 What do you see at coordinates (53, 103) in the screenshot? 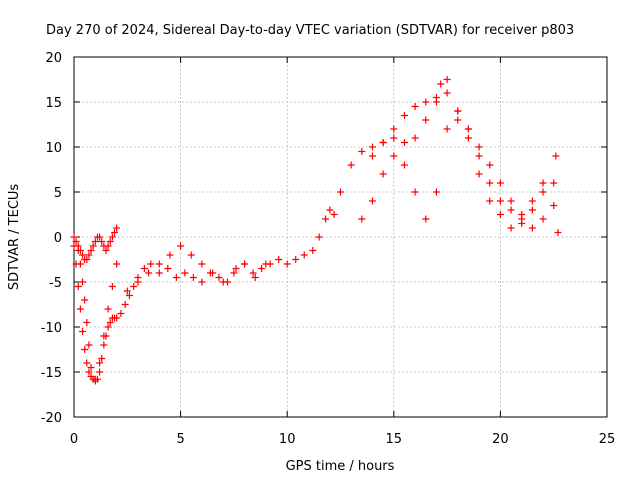
I see `y-tick-label: 15` at bounding box center [53, 103].